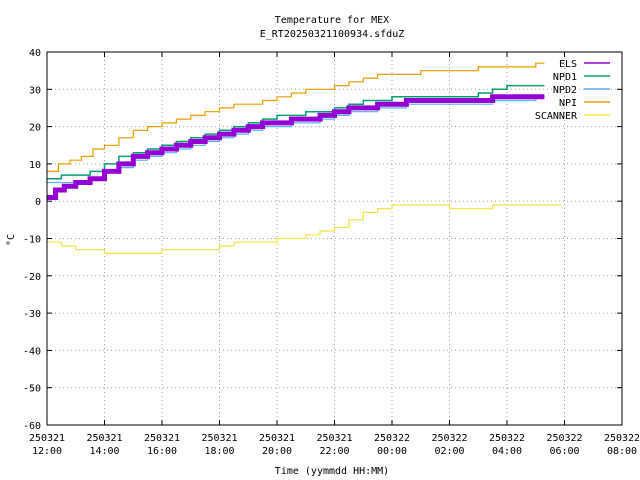 The width and height of the screenshot is (640, 480). Describe the element at coordinates (35, 165) in the screenshot. I see `y-tick-label: 10` at that location.